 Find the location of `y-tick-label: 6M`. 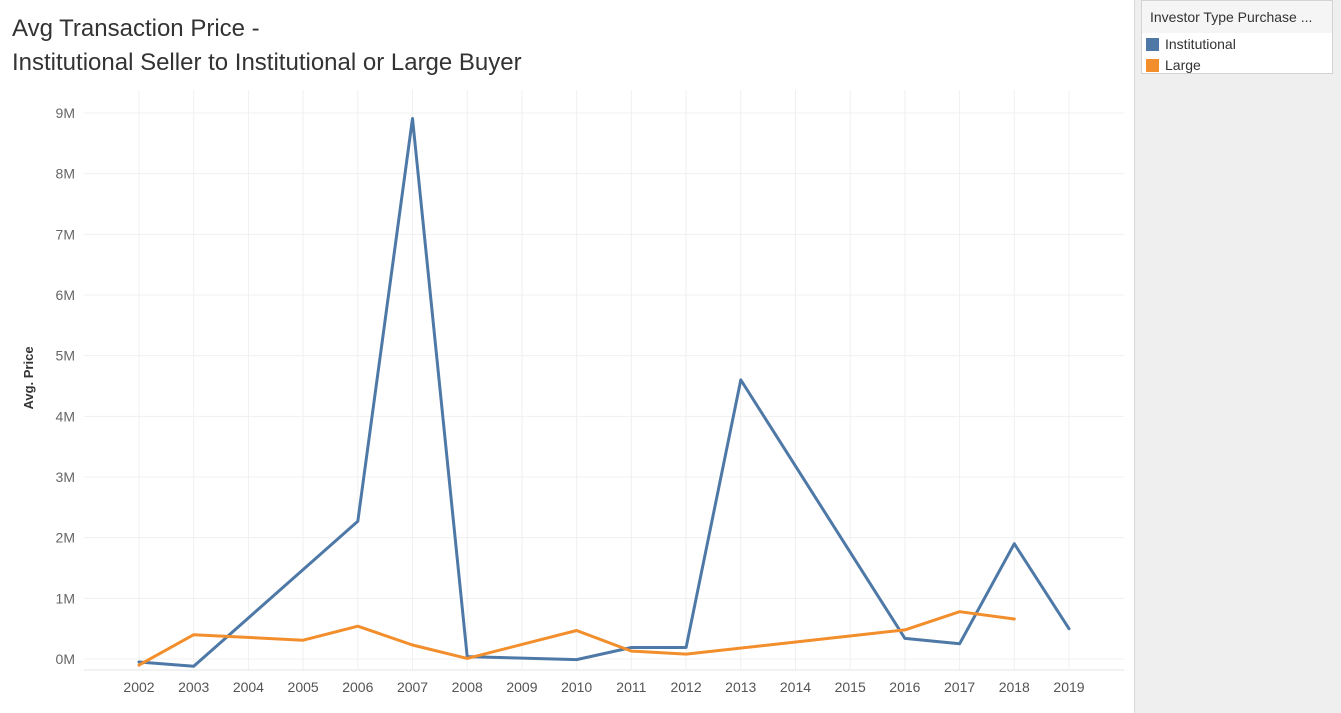

y-tick-label: 6M is located at coordinates (65, 295).